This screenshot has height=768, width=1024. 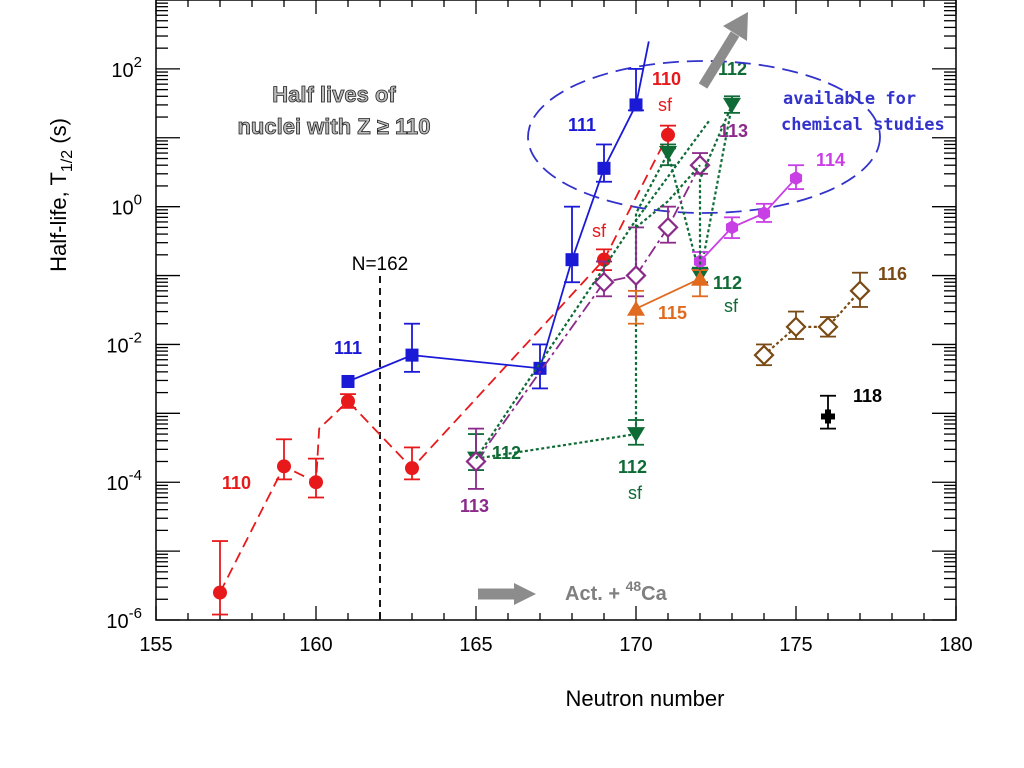 I want to click on act-ca-label: Act. + 48Ca, so click(x=616, y=591).